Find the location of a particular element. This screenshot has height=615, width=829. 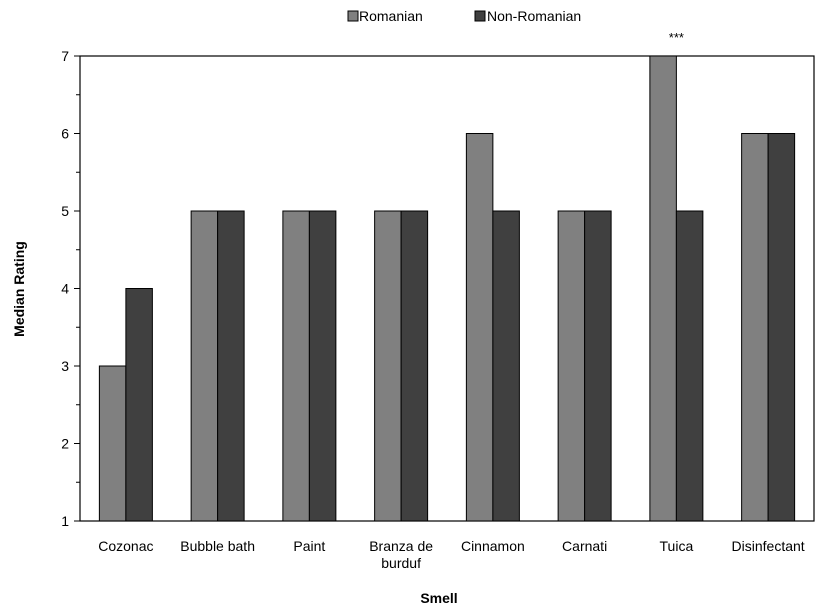

bar-romanian-bubble-bath is located at coordinates (204, 366).